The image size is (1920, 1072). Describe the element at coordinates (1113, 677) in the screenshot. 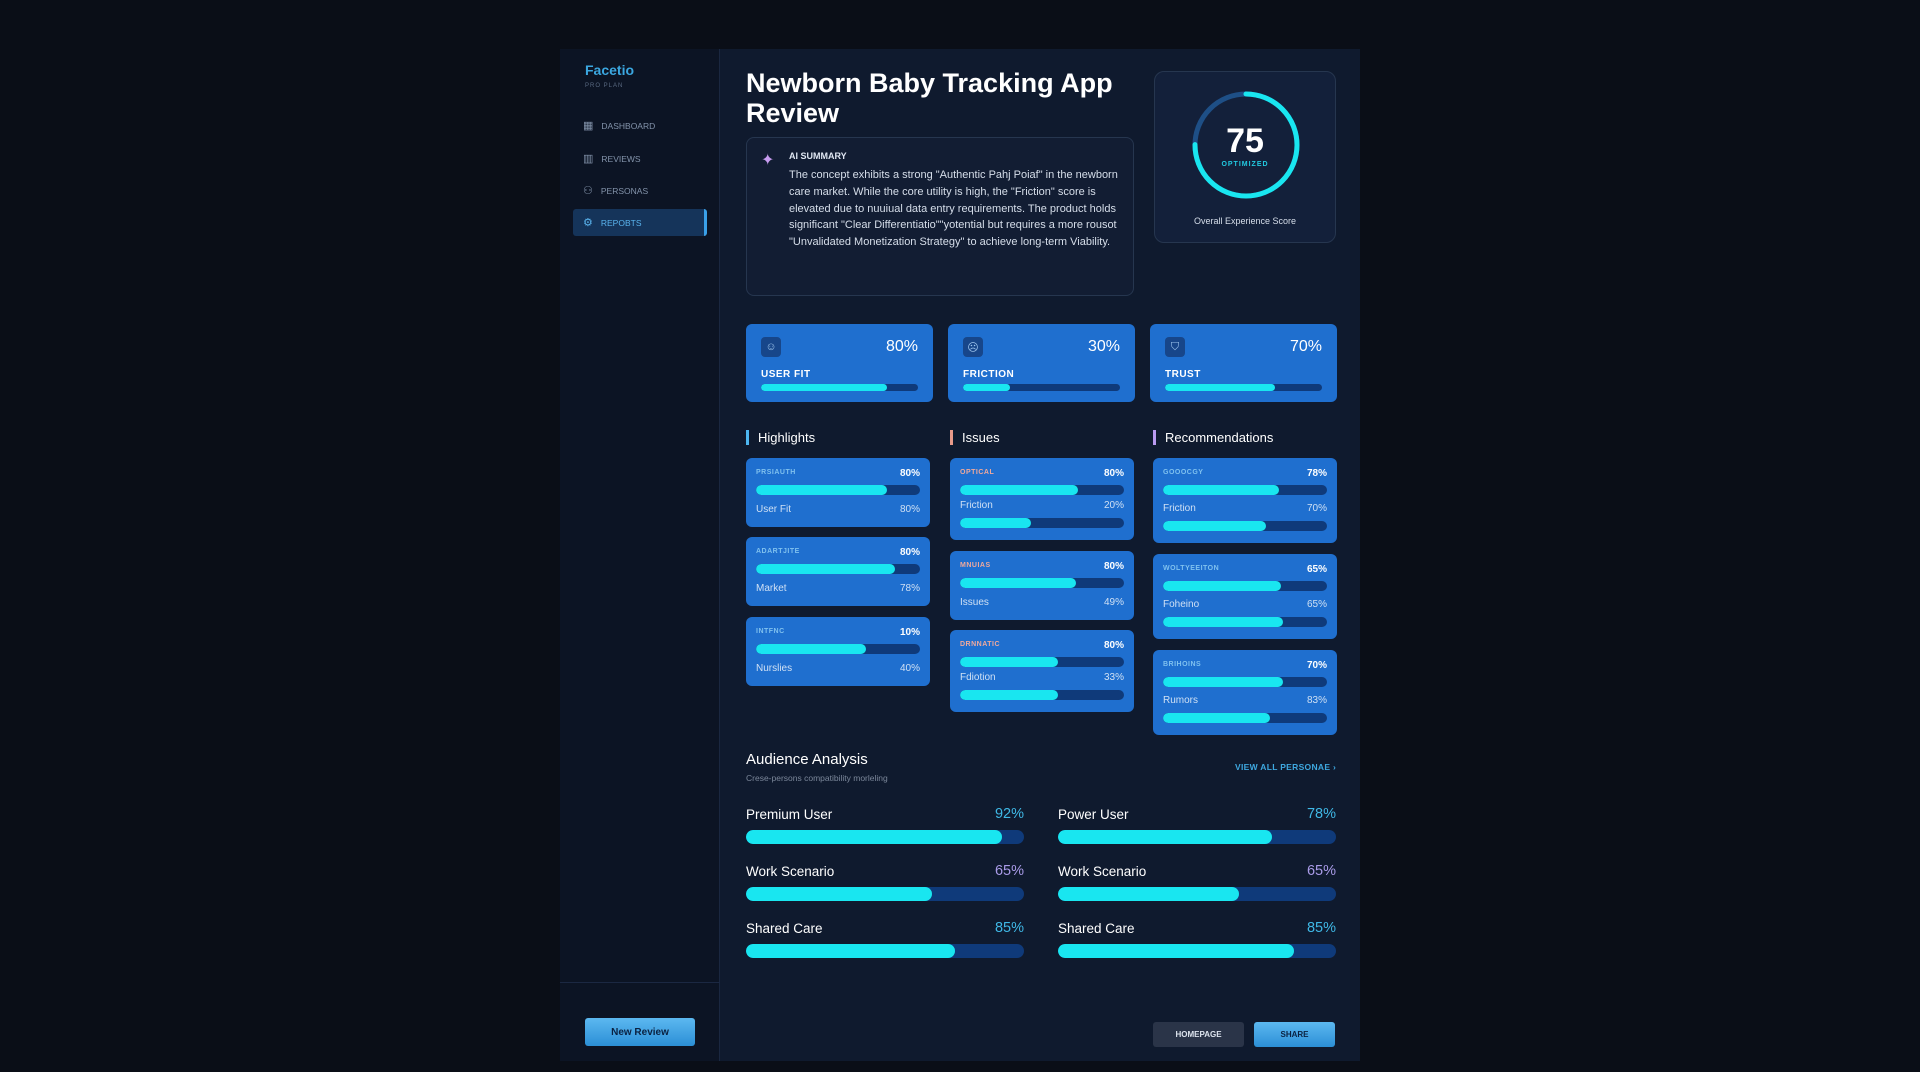

I see `card-sub-value: 33%` at that location.